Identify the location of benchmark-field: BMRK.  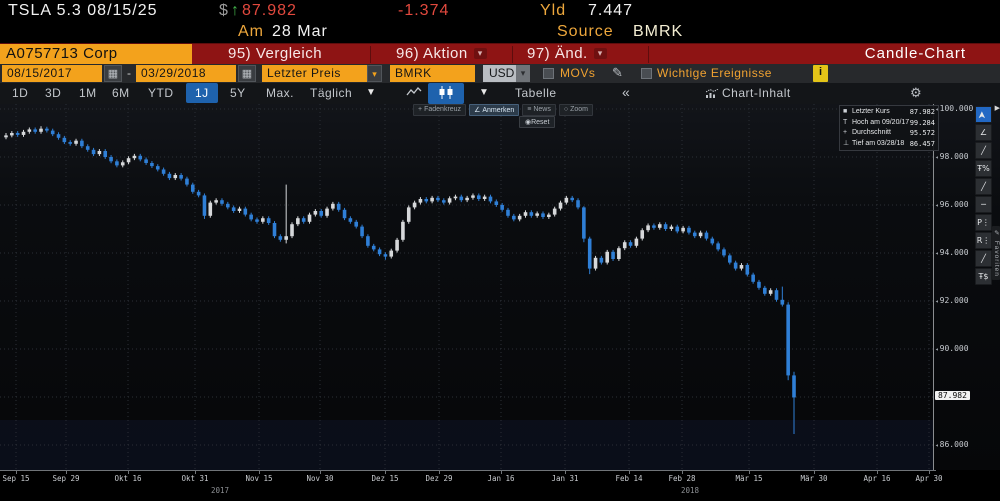
(432, 73).